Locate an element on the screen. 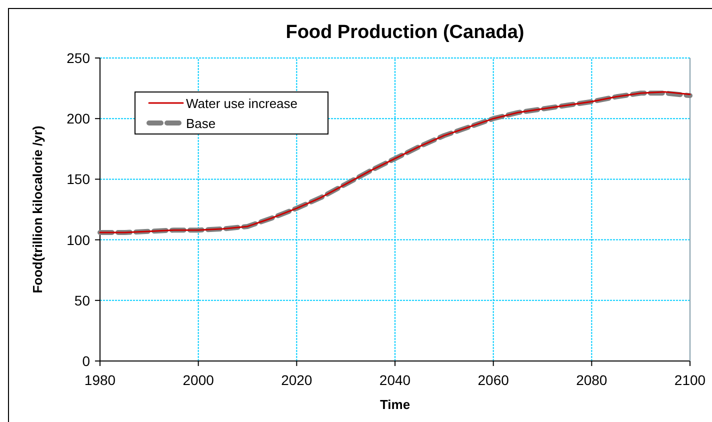 The height and width of the screenshot is (422, 712). x-tick-label: 2060 is located at coordinates (494, 380).